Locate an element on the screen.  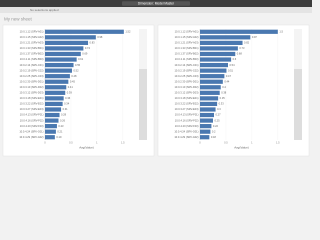
value-label: 0.4 is located at coordinates (224, 87).